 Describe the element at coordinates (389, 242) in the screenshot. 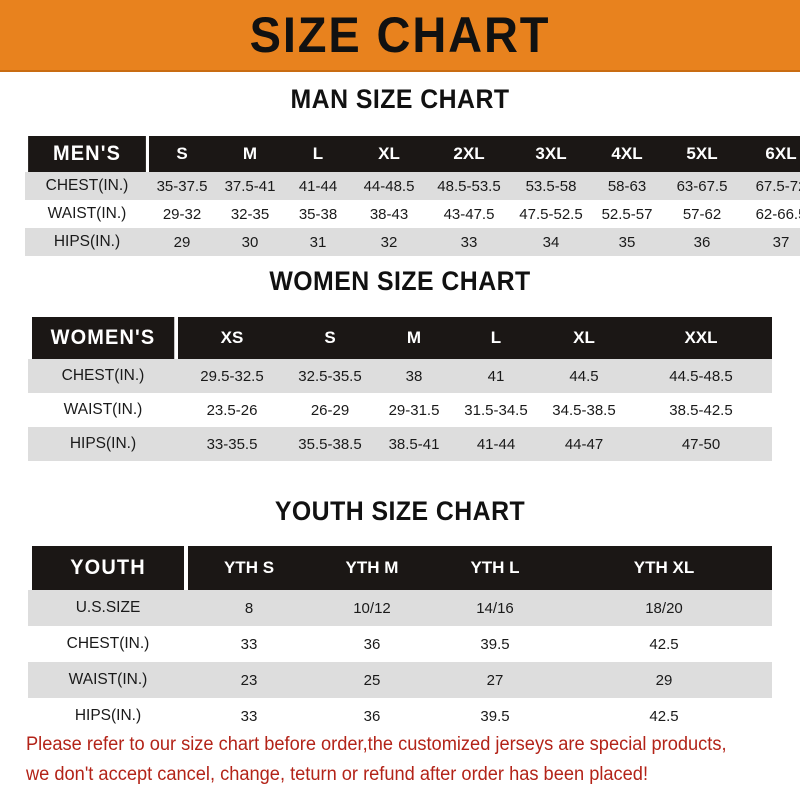

I see `table-cell: 32` at that location.